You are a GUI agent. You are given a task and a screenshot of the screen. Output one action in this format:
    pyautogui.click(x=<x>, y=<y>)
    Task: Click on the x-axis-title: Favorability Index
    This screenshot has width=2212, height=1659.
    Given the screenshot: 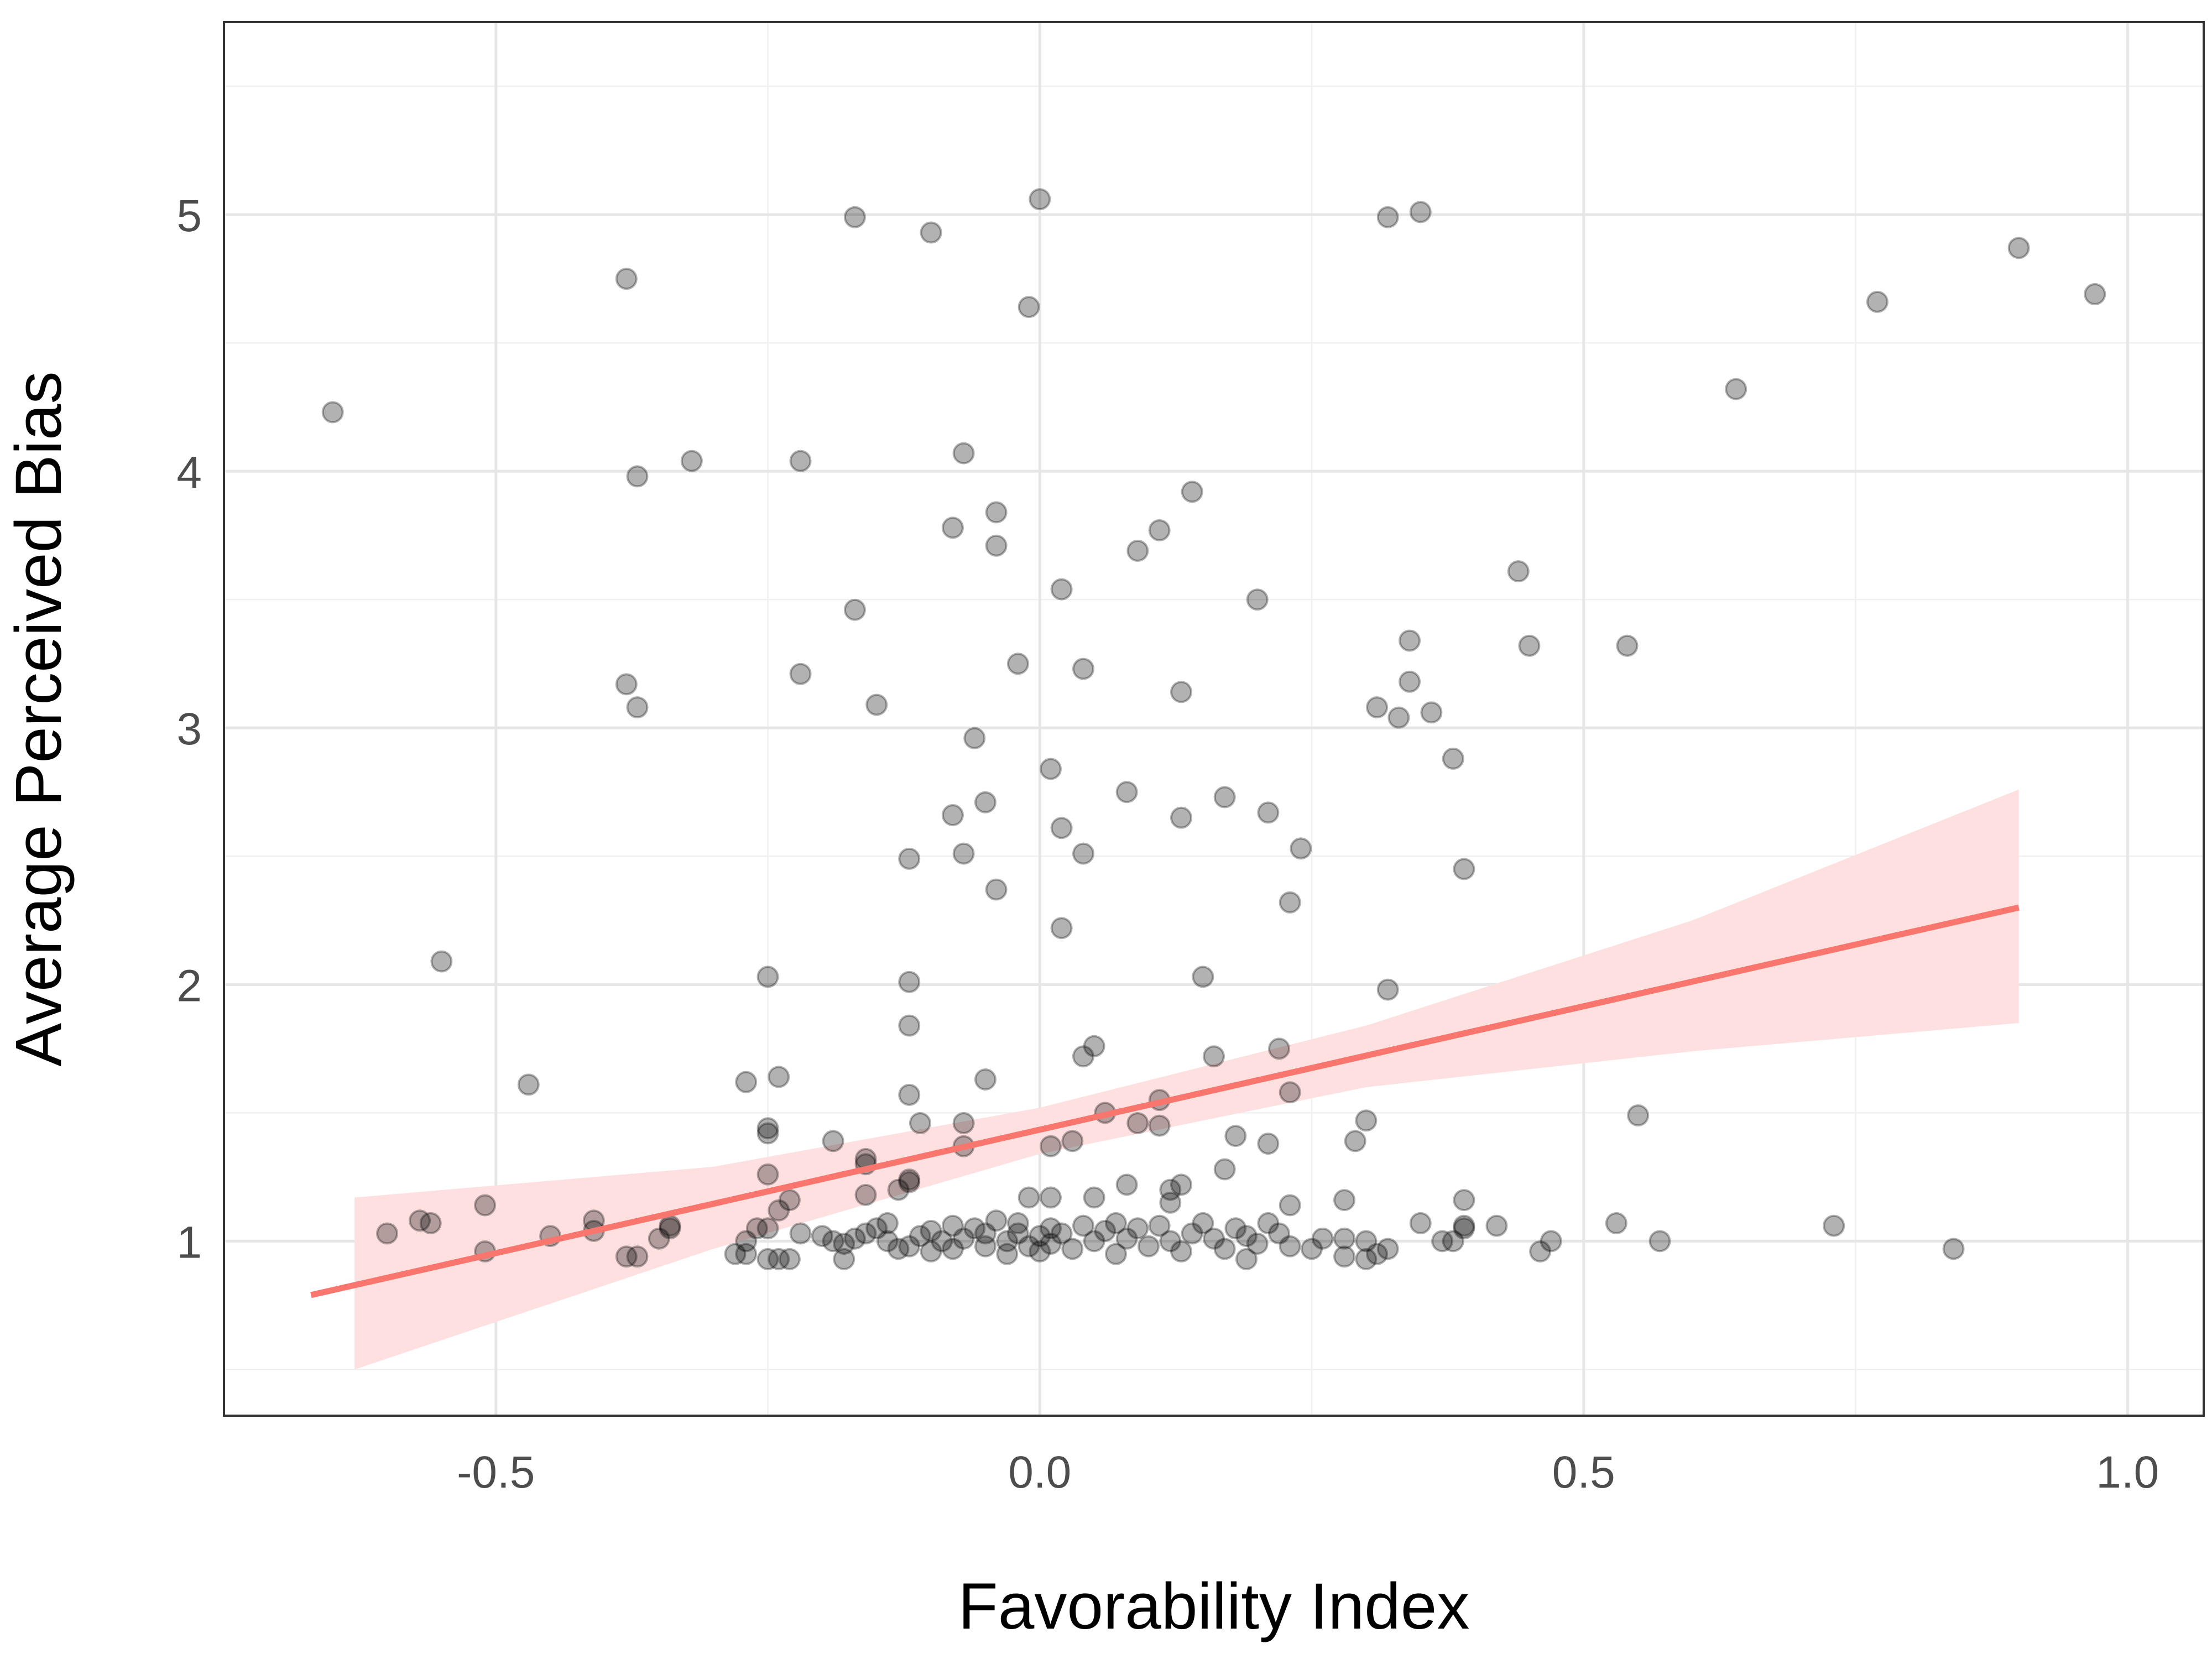 What is the action you would take?
    pyautogui.click(x=1214, y=1606)
    